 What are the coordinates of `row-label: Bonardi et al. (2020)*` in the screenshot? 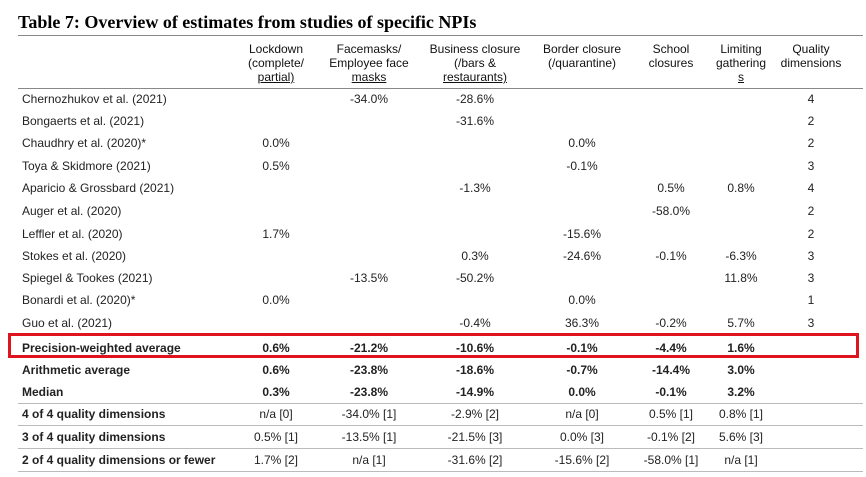 It's located at (79, 300).